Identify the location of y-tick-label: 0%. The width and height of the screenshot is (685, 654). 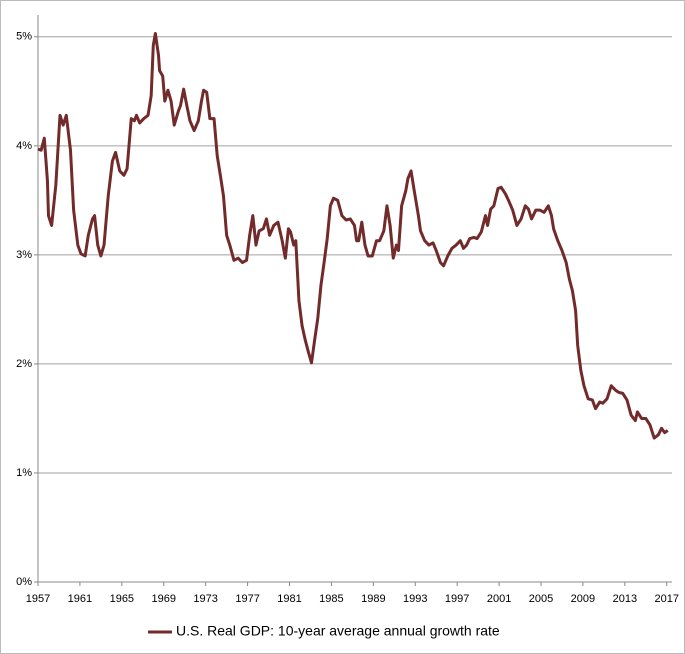
(24, 582).